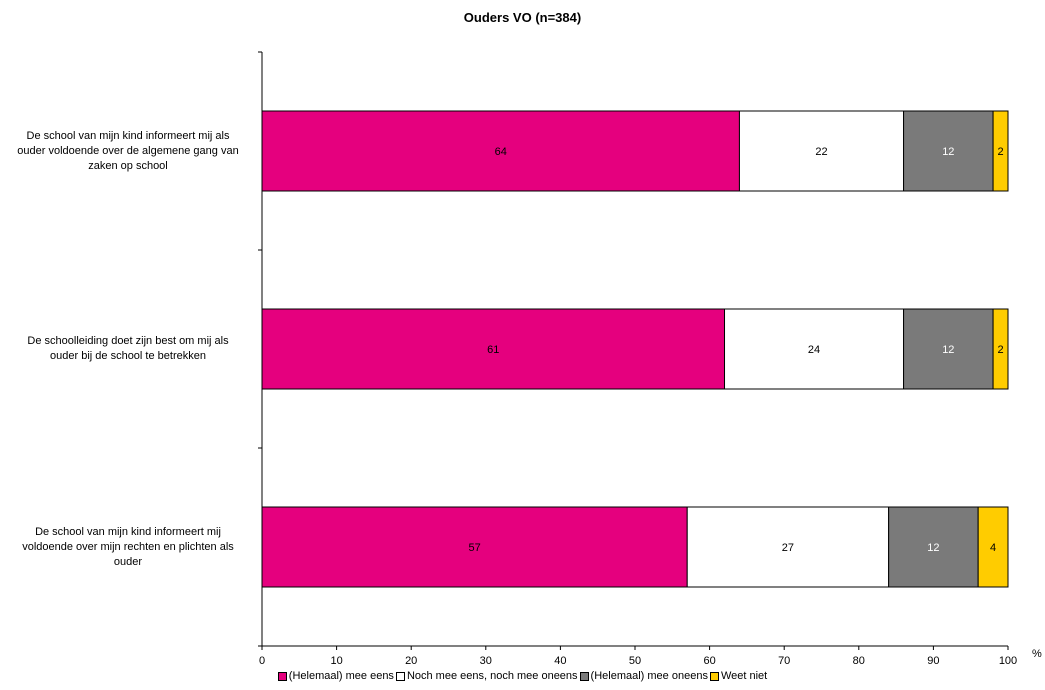 This screenshot has height=690, width=1045. Describe the element at coordinates (522, 17) in the screenshot. I see `chart-title: Ouders VO (n=384)` at that location.